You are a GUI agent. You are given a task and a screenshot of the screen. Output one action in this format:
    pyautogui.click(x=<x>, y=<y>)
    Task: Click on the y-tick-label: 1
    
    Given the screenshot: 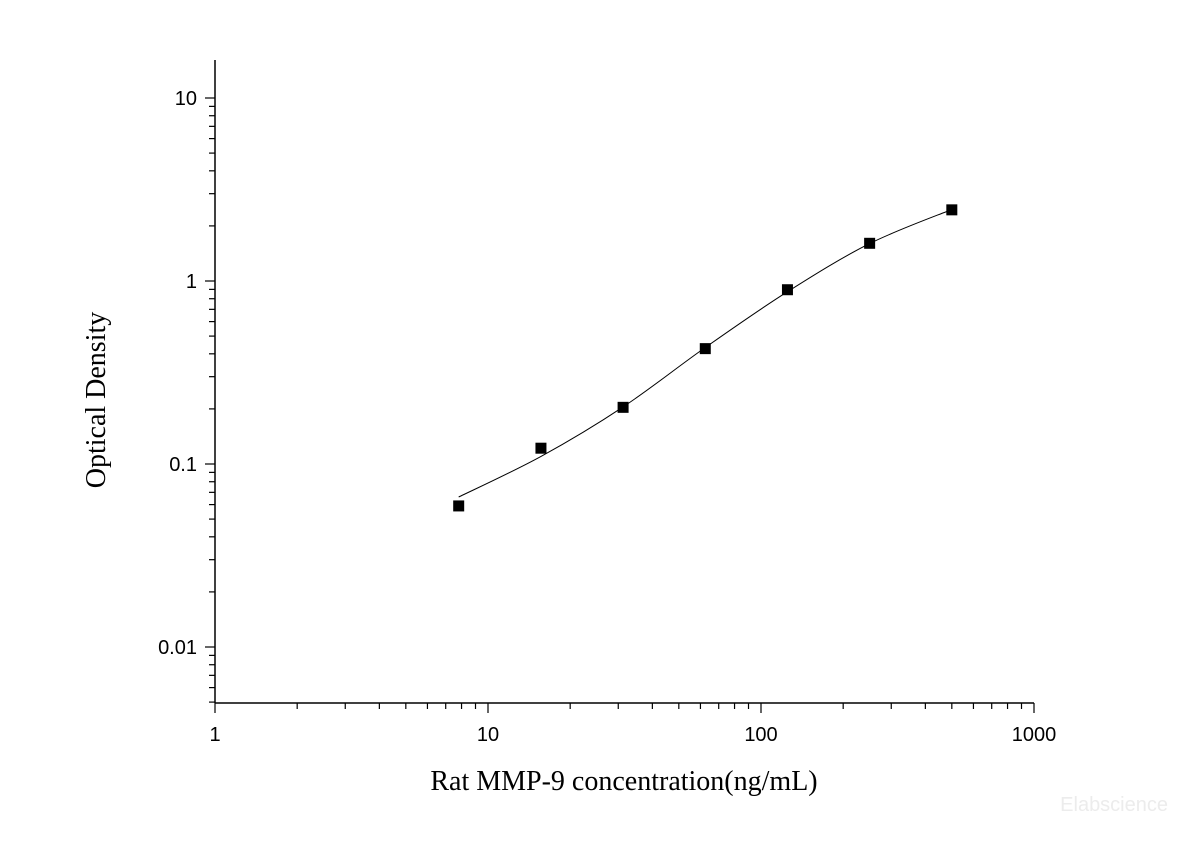 What is the action you would take?
    pyautogui.click(x=191, y=282)
    